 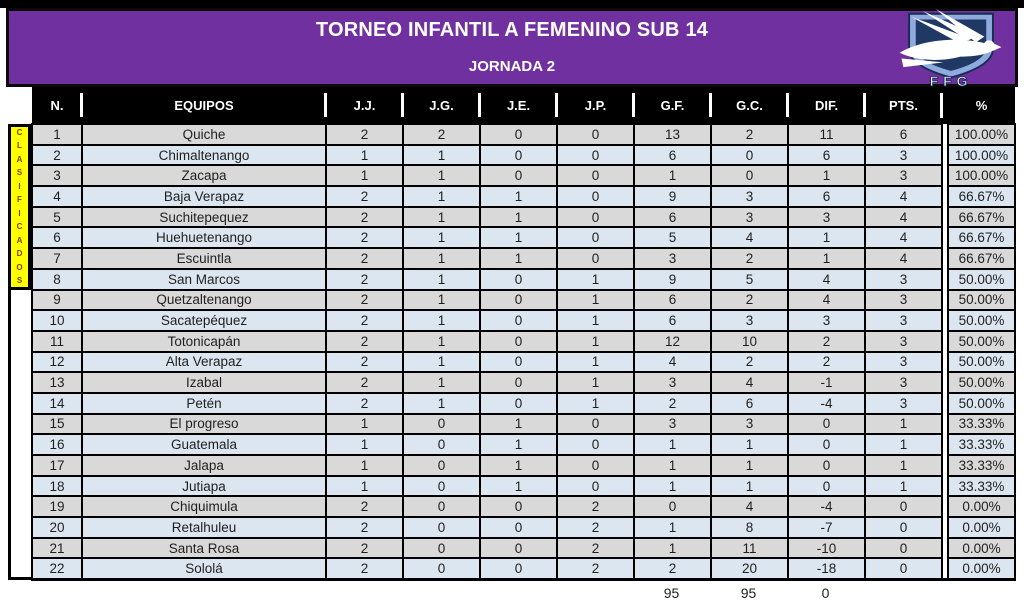 What do you see at coordinates (363, 105) in the screenshot?
I see `col-jj-header: J.J.` at bounding box center [363, 105].